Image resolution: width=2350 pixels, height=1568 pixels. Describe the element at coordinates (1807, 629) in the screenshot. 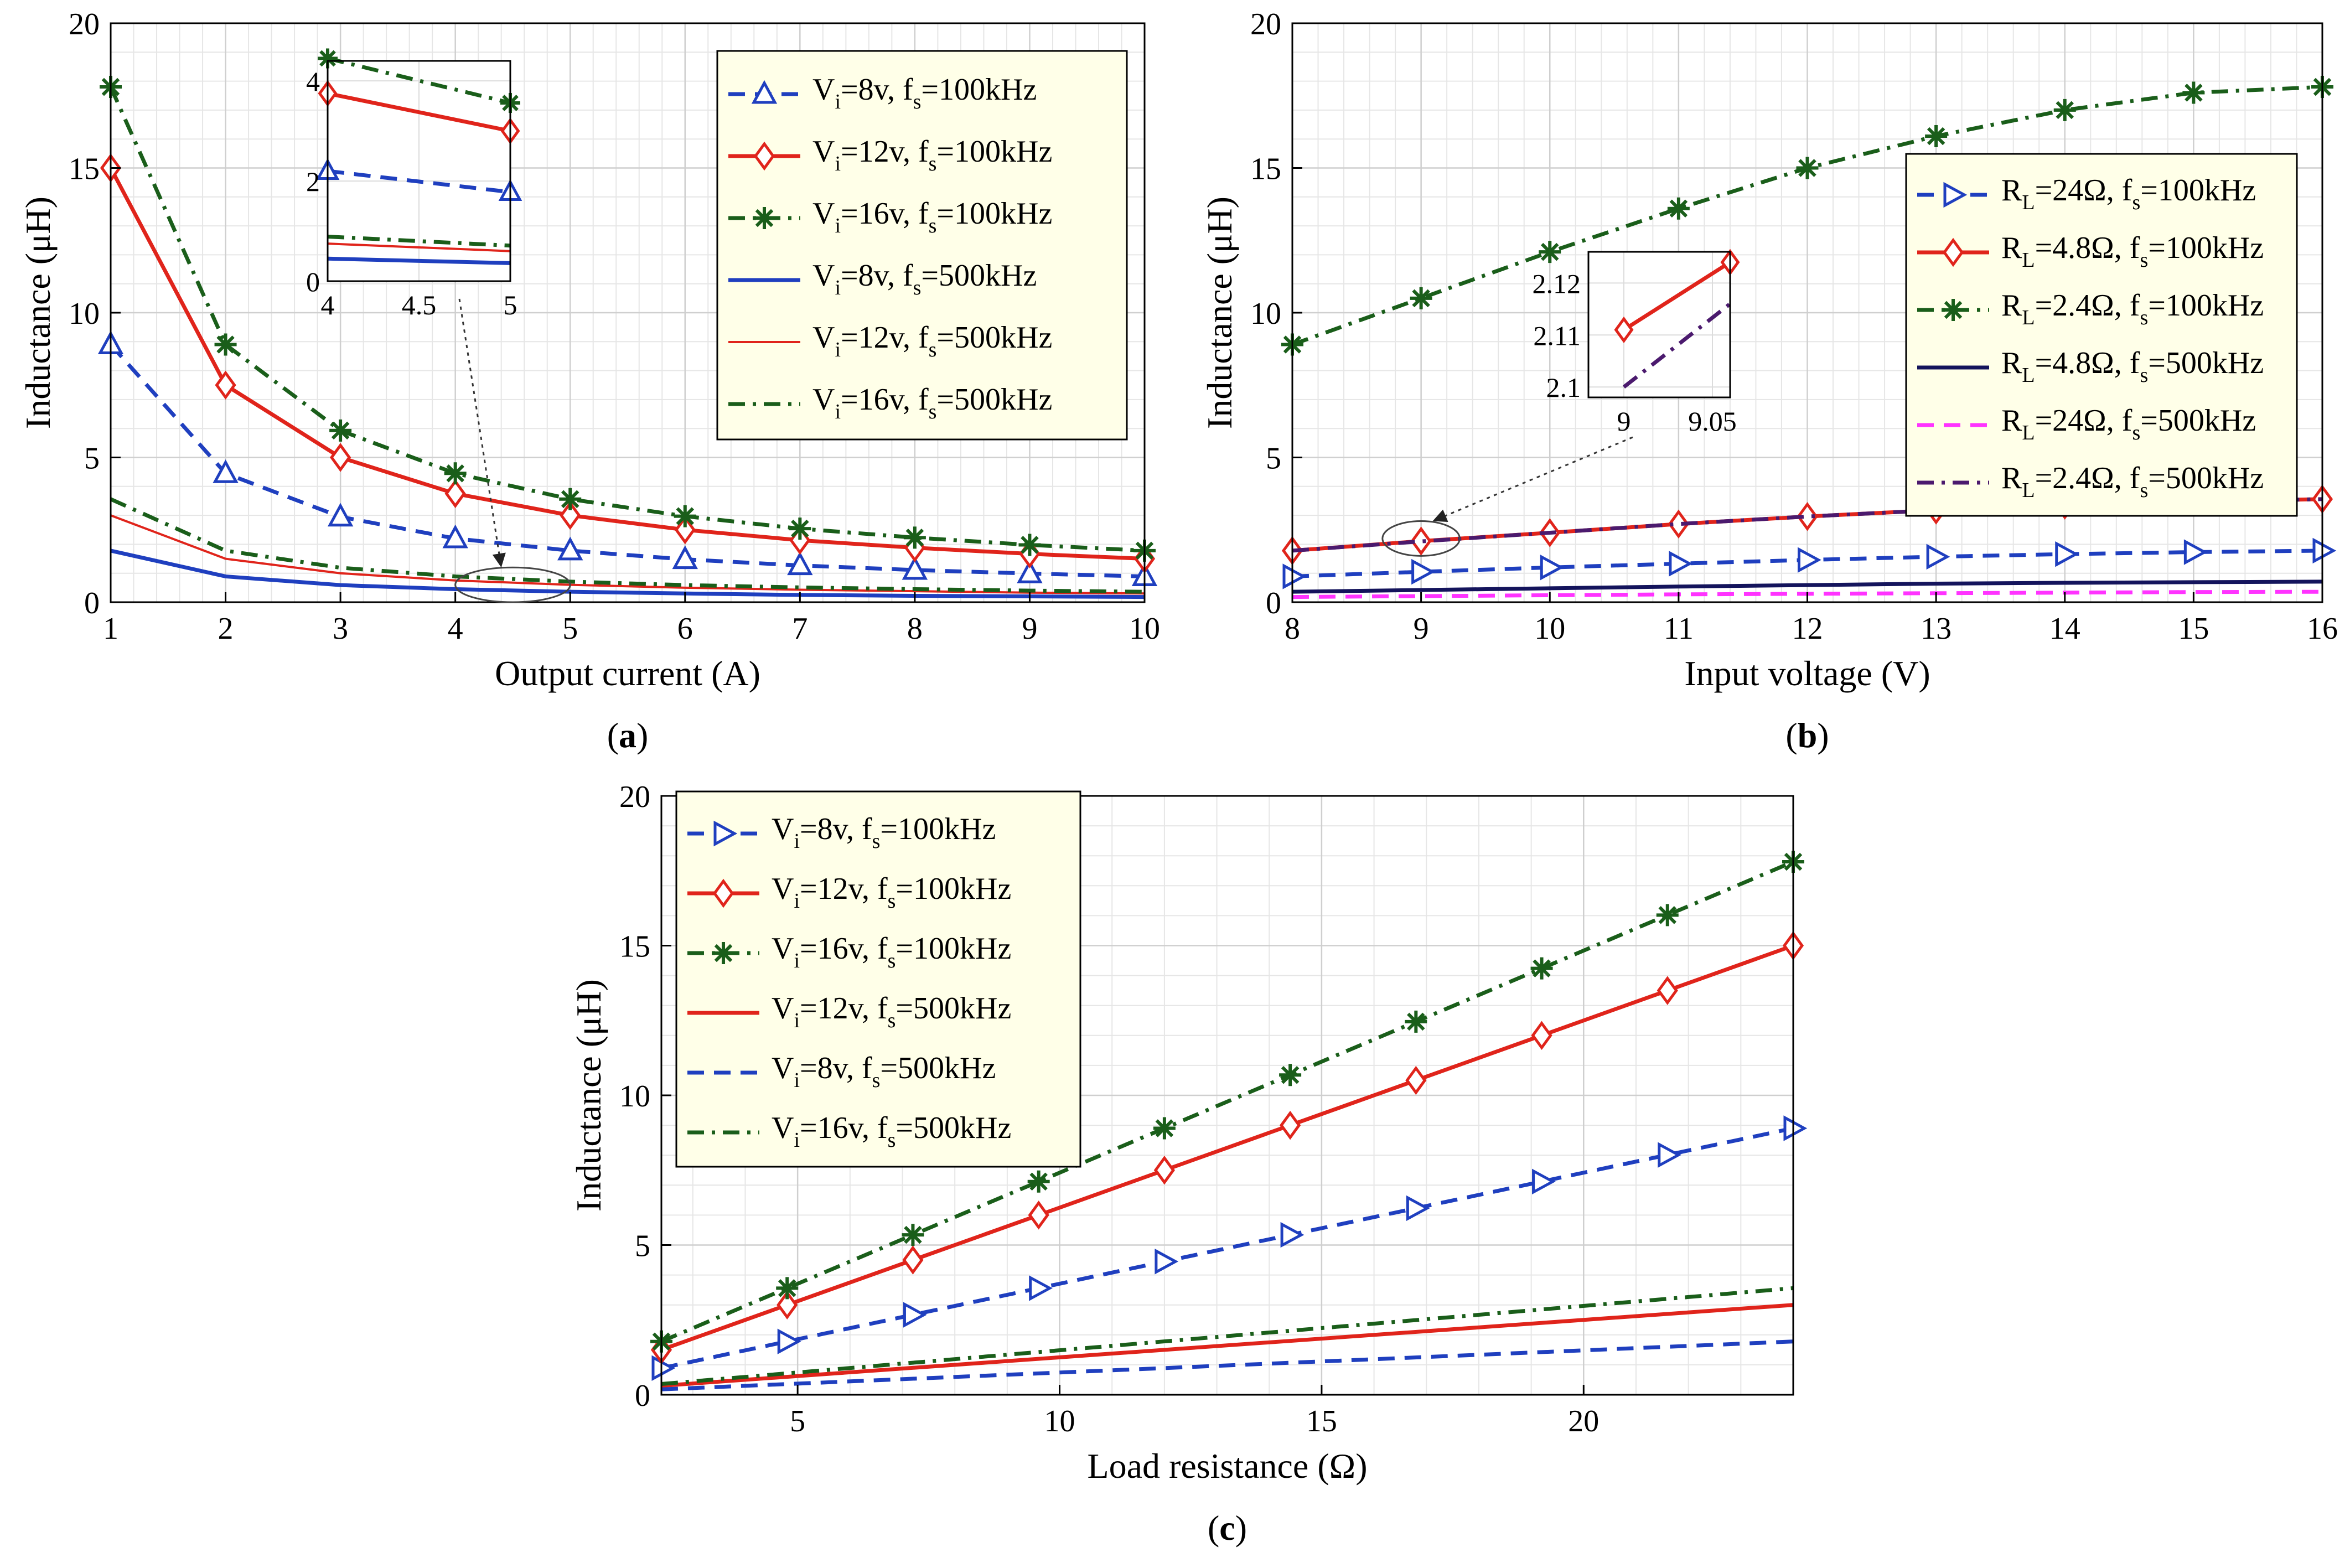

I see `x-tick-label: 12` at that location.